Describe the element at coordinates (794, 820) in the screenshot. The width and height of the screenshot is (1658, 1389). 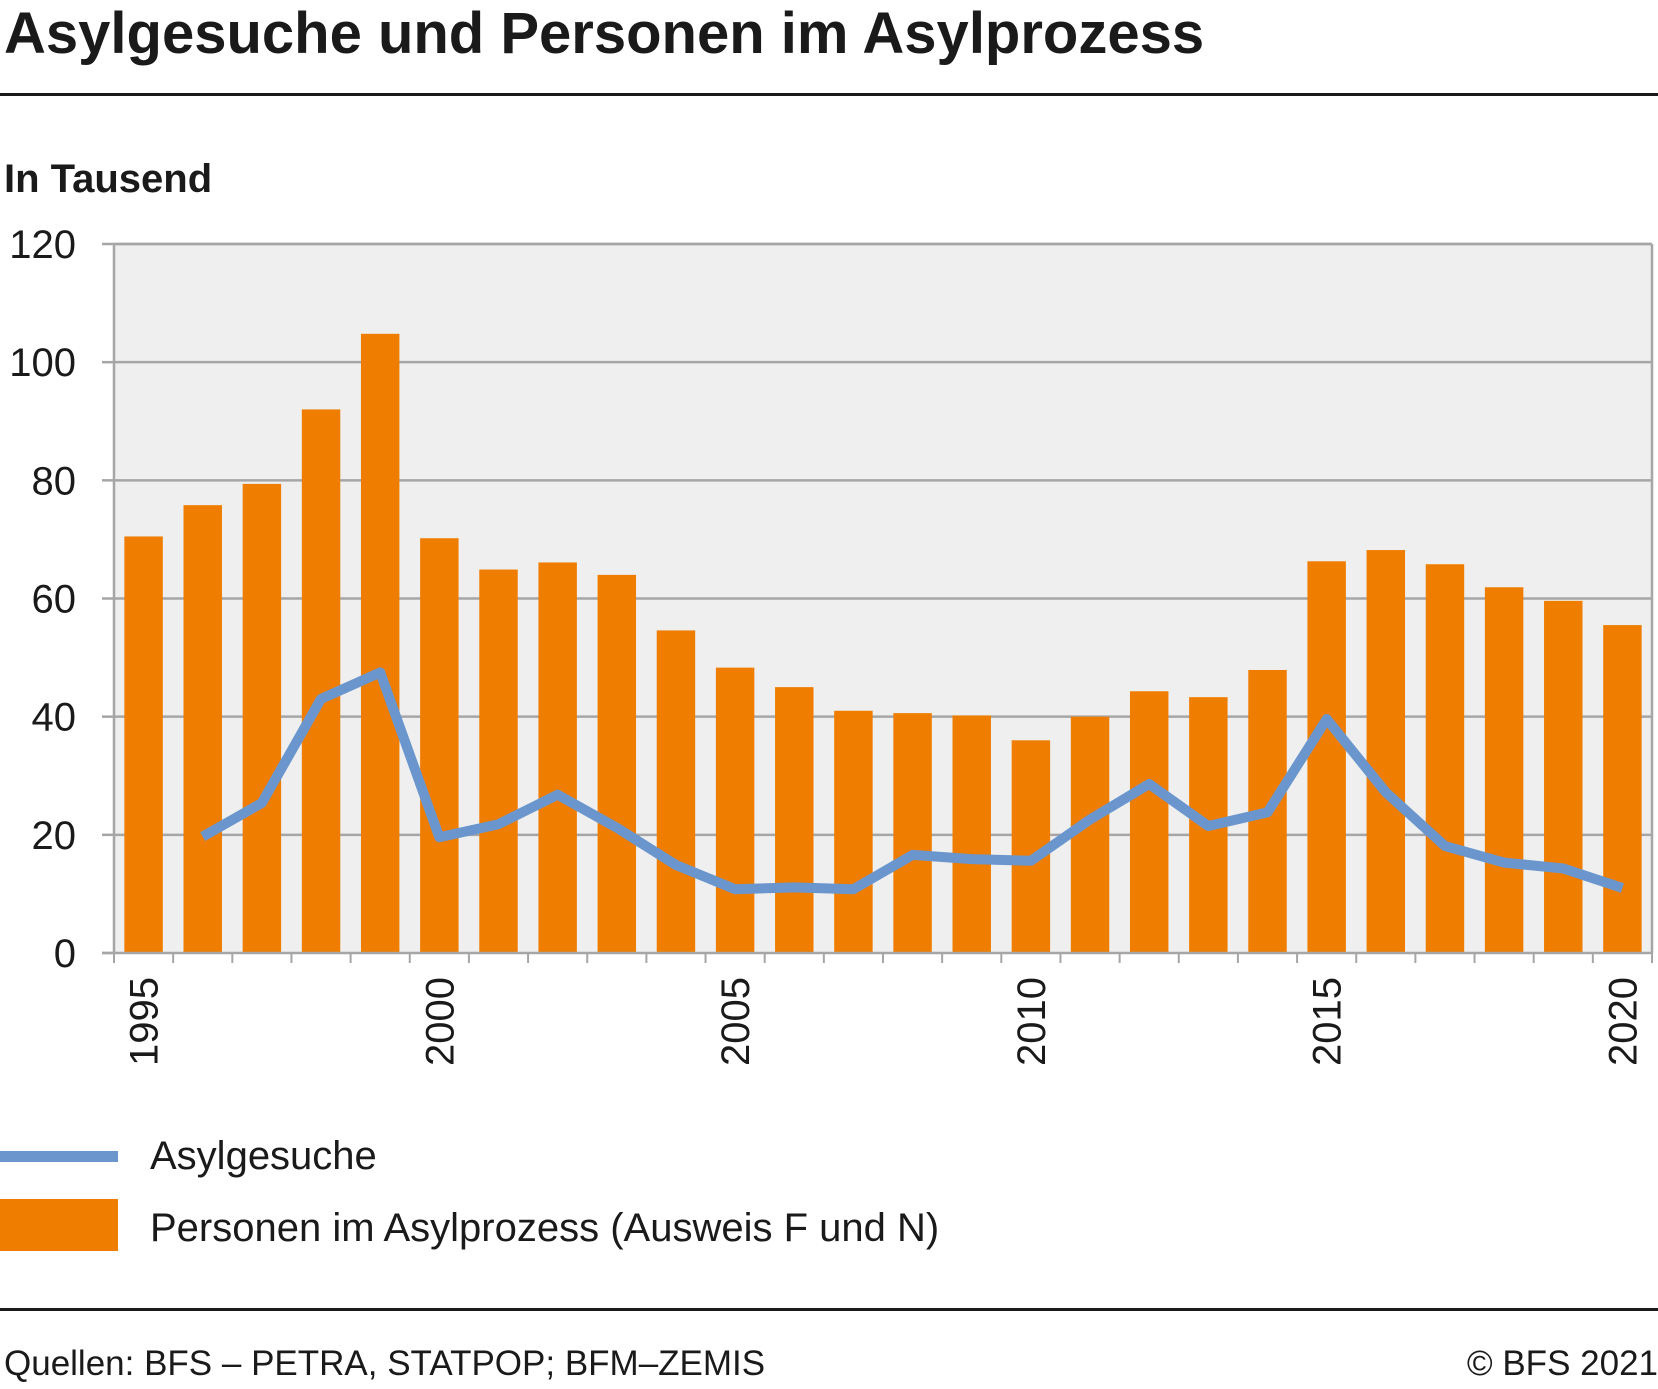
I see `bar-2006` at that location.